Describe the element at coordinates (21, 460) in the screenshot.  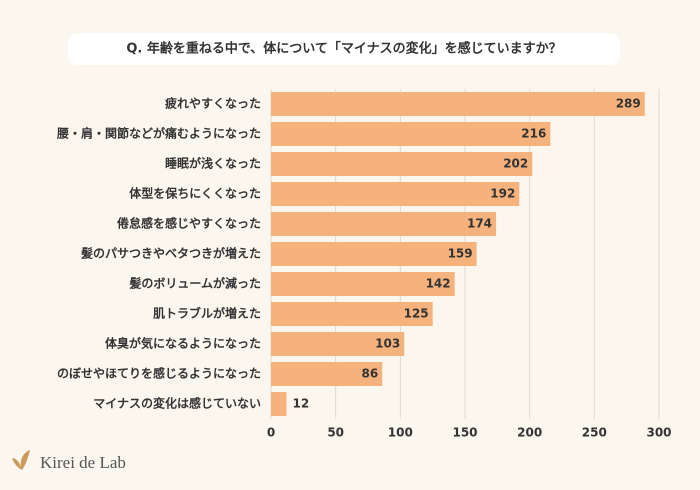
I see `brand-logo` at that location.